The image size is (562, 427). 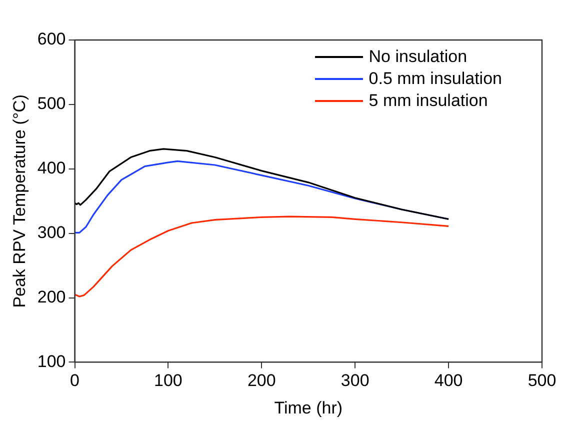 I want to click on x-tick-label: 500, so click(x=542, y=380).